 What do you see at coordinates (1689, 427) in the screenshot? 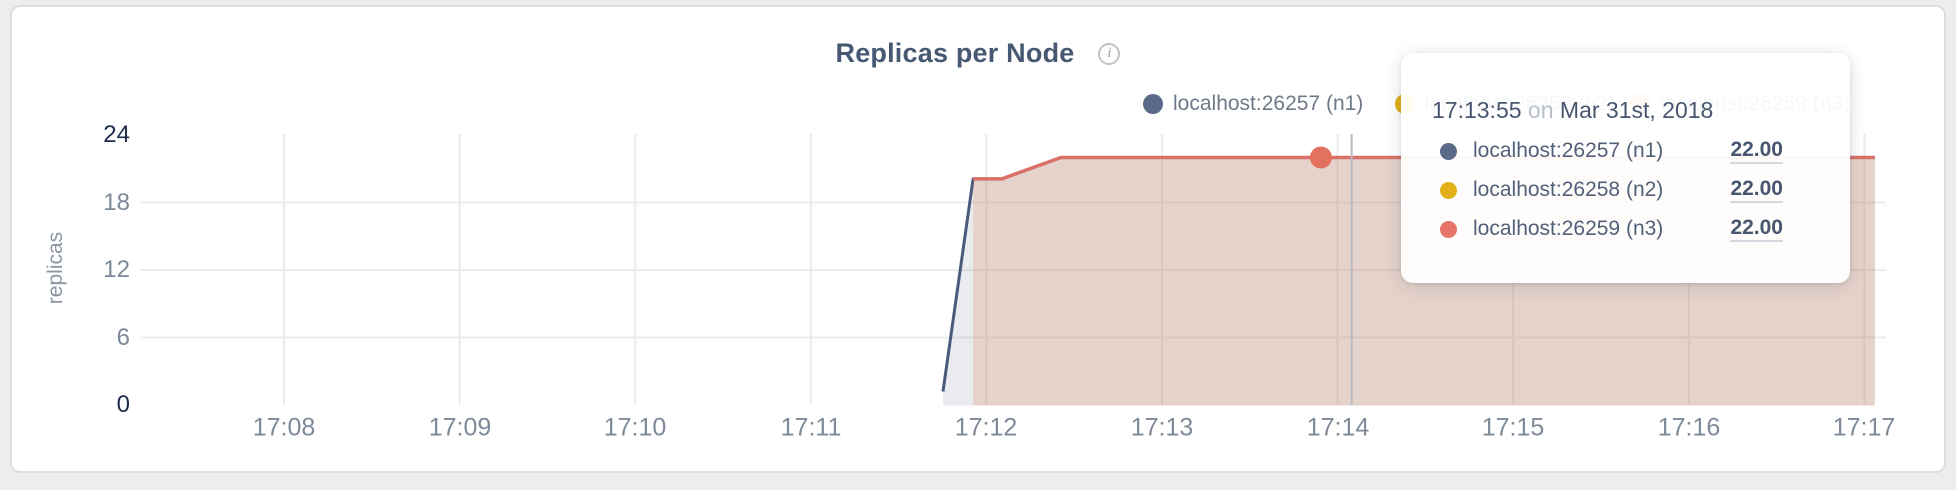
I see `x-tick-1716: 17:16` at bounding box center [1689, 427].